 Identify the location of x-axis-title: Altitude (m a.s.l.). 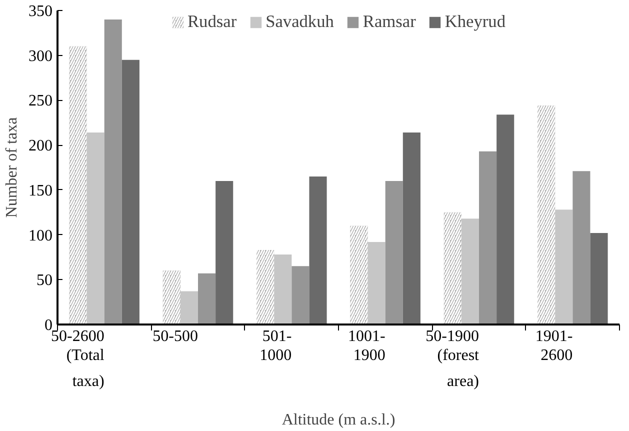
(339, 420).